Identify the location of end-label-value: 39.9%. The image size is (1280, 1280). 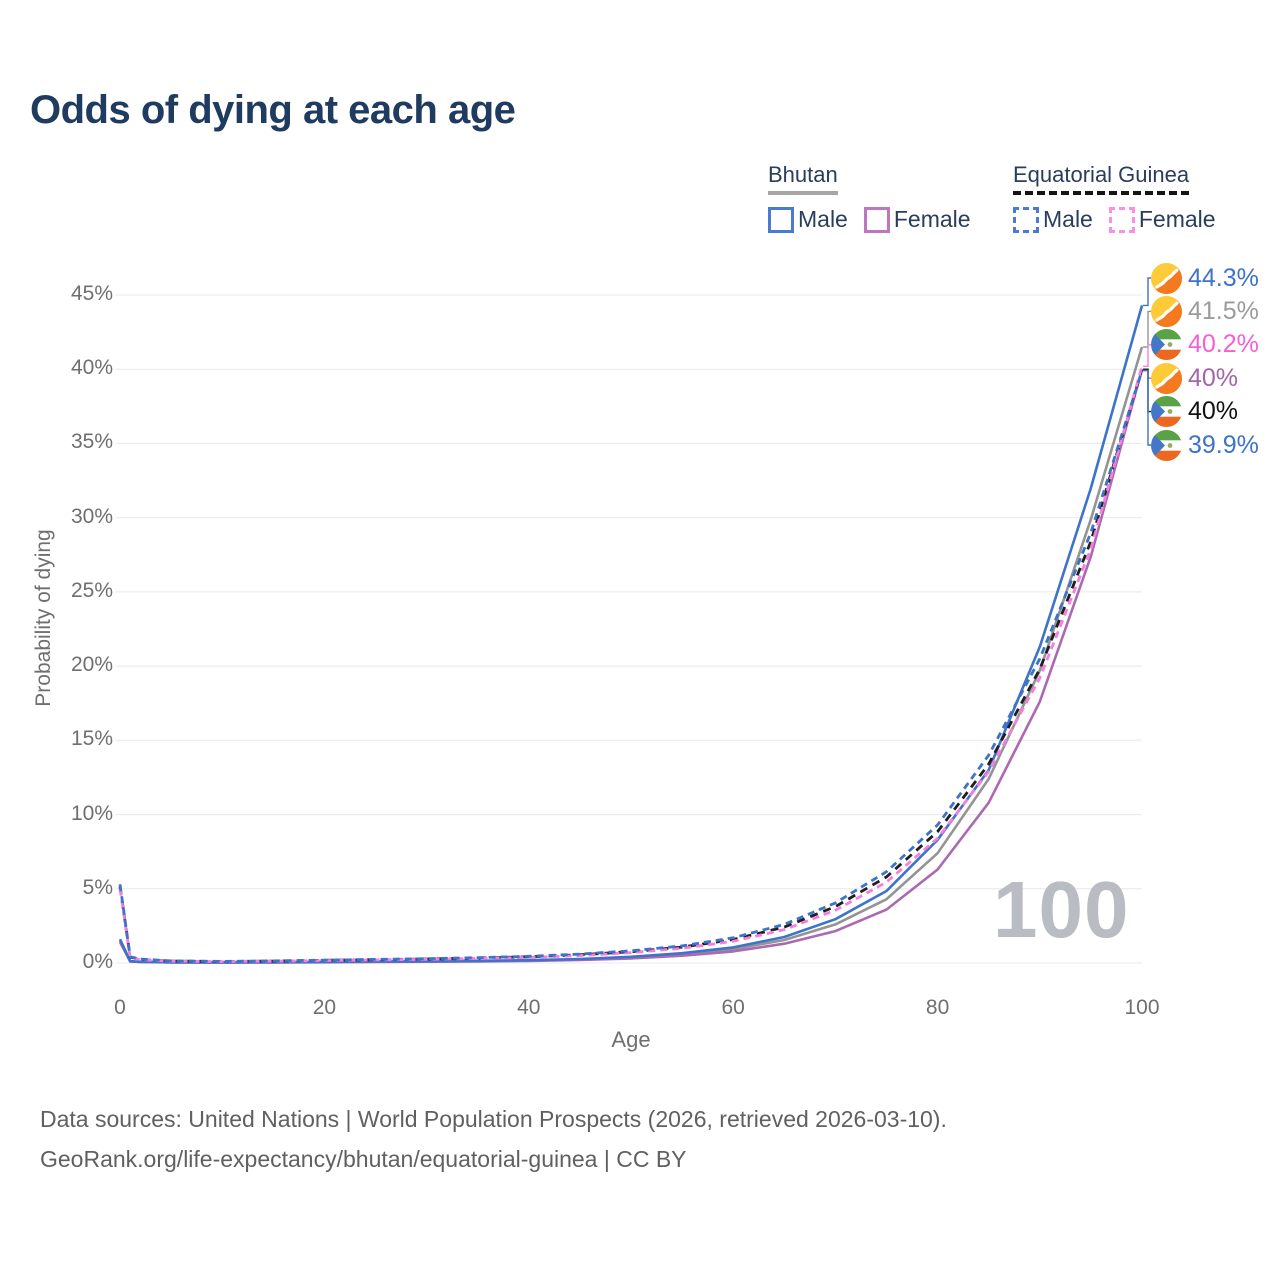
(1223, 444).